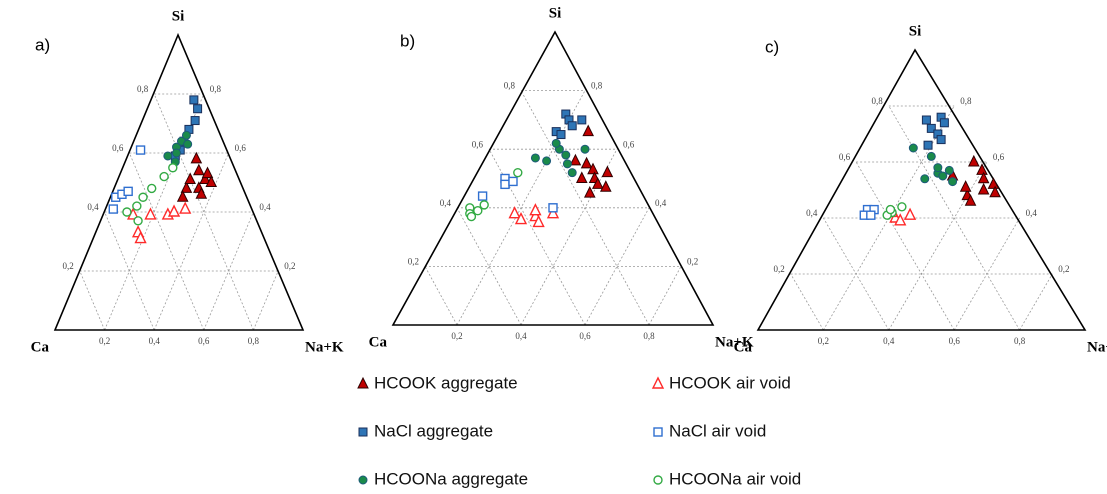 This screenshot has width=1107, height=494. I want to click on right-tick-label: 0,8, so click(966, 101).